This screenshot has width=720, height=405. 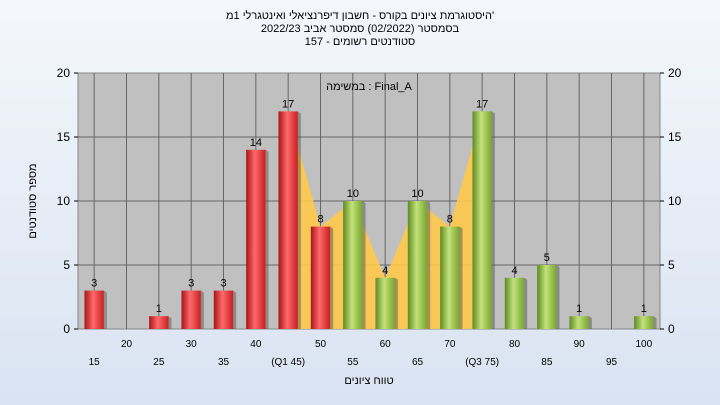 What do you see at coordinates (64, 137) in the screenshot?
I see `y-tick-label: 15` at bounding box center [64, 137].